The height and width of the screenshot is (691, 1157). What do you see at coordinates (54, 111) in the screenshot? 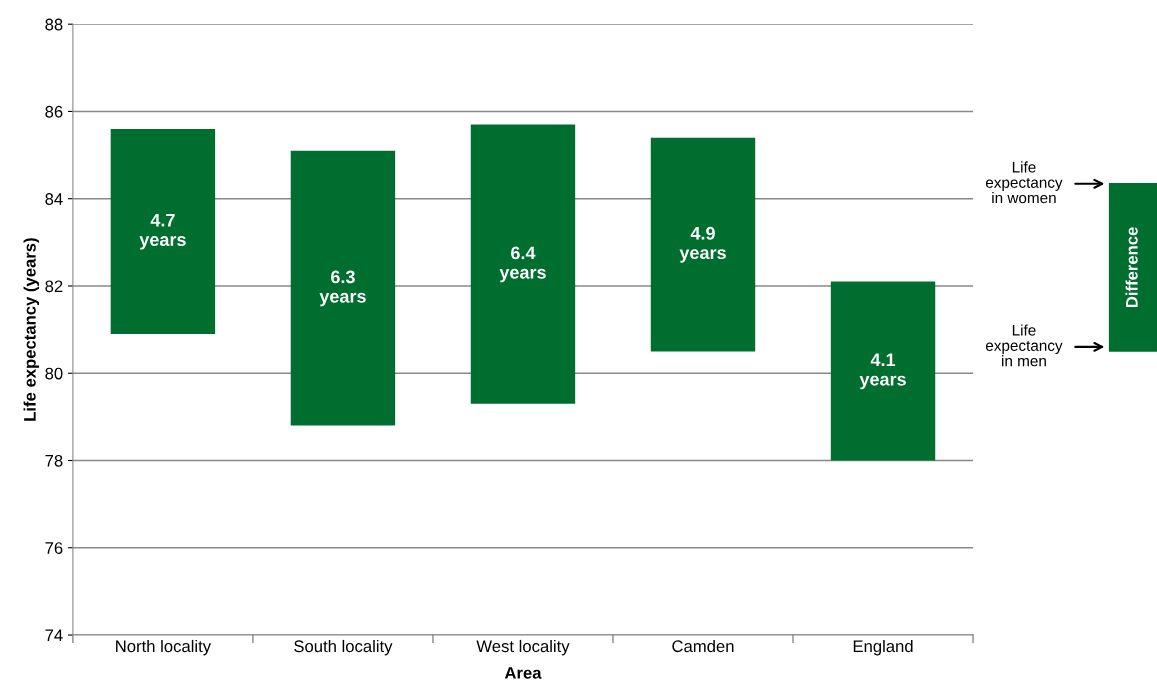
I see `y-tick-label: 86` at bounding box center [54, 111].